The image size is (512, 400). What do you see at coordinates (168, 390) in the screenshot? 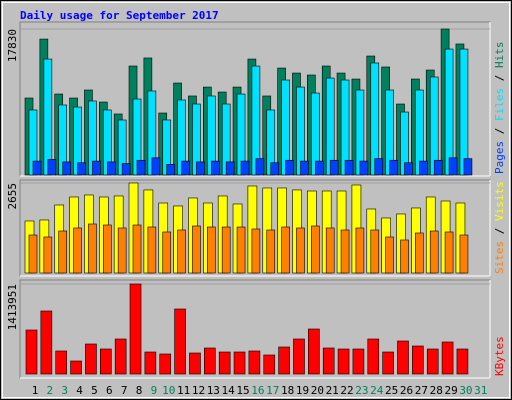
I see `x-tick-label: 10` at bounding box center [168, 390].